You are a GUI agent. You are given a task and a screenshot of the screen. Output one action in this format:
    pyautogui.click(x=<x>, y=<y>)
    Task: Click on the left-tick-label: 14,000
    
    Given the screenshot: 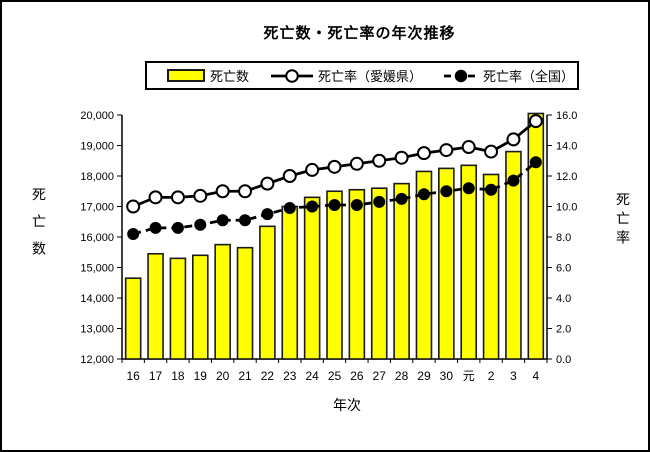 What is the action you would take?
    pyautogui.click(x=97, y=299)
    